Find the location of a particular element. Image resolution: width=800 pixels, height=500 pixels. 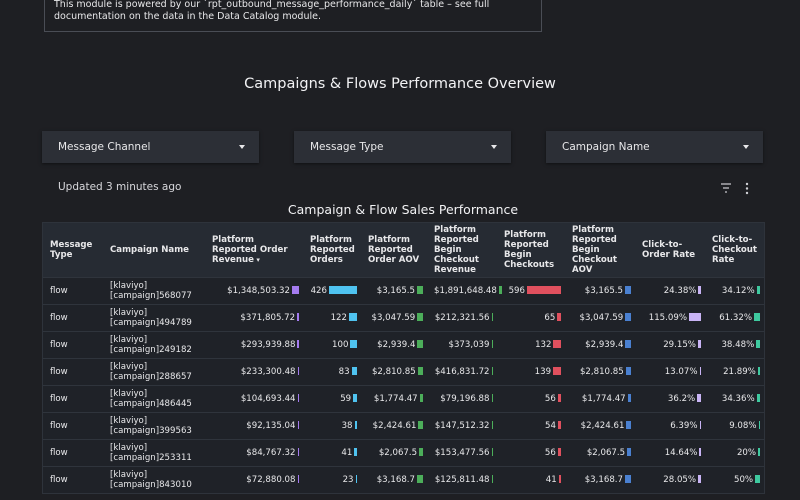

metric-value: 115.09% is located at coordinates (667, 318).